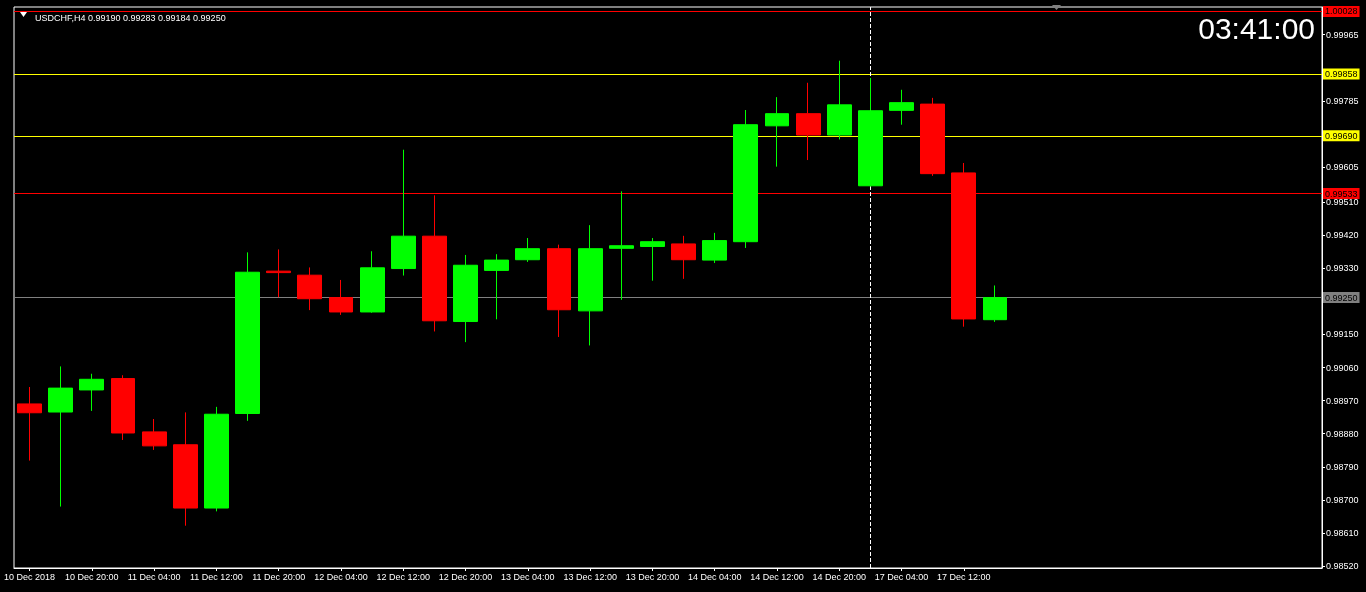 This screenshot has width=1366, height=592. I want to click on y-tick-label: 0.98970, so click(1342, 400).